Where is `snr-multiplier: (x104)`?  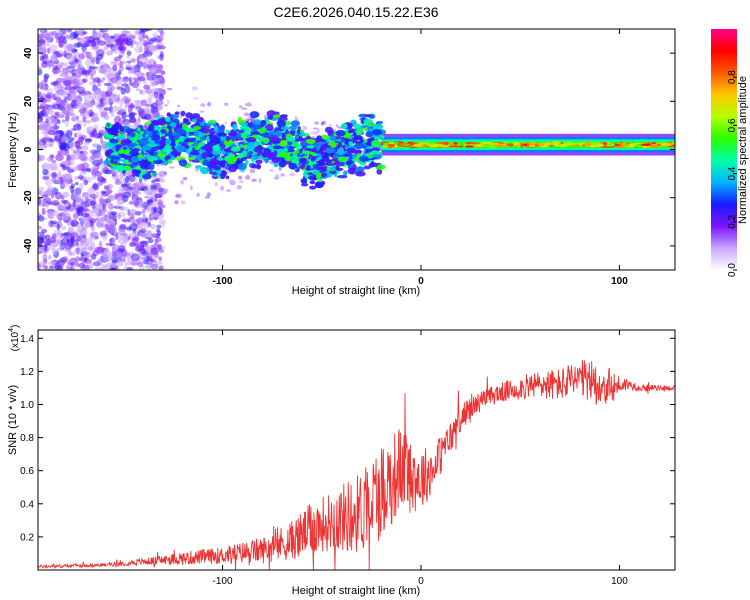
snr-multiplier: (x104) is located at coordinates (14, 338).